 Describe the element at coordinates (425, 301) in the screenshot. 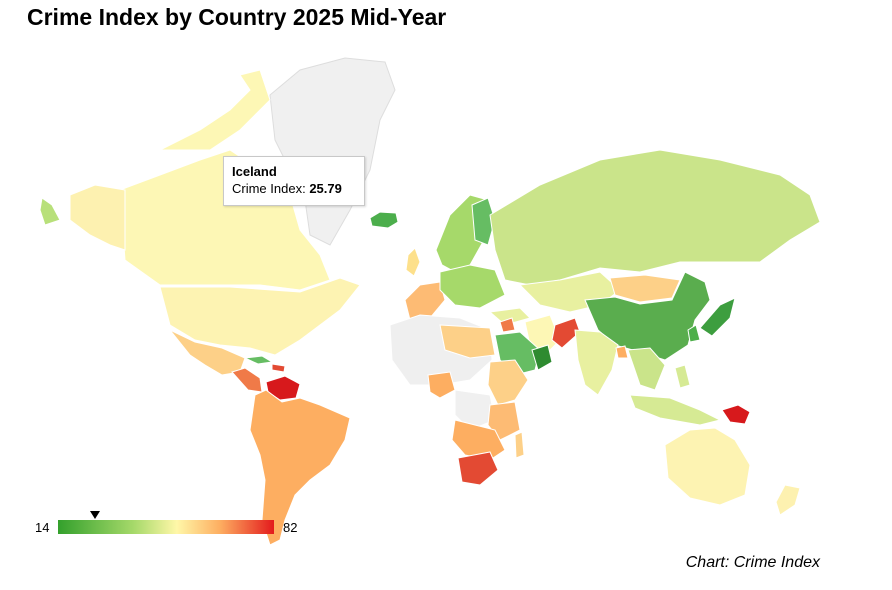

I see `region-france-iberia` at that location.